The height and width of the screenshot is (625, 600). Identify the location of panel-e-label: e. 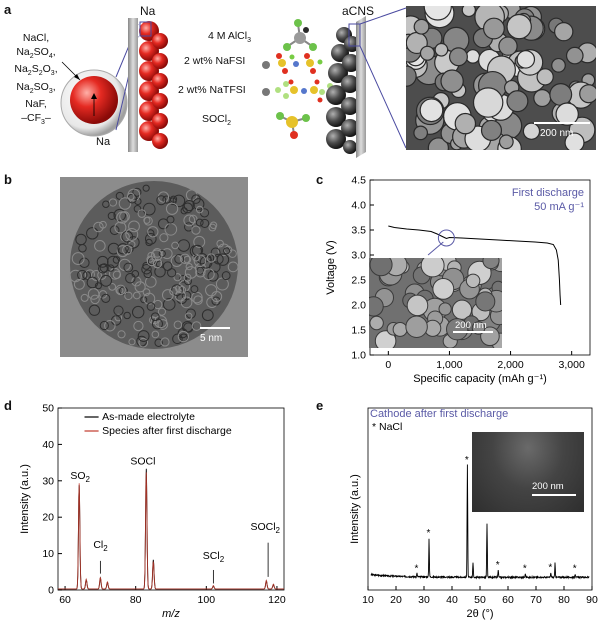
(320, 405).